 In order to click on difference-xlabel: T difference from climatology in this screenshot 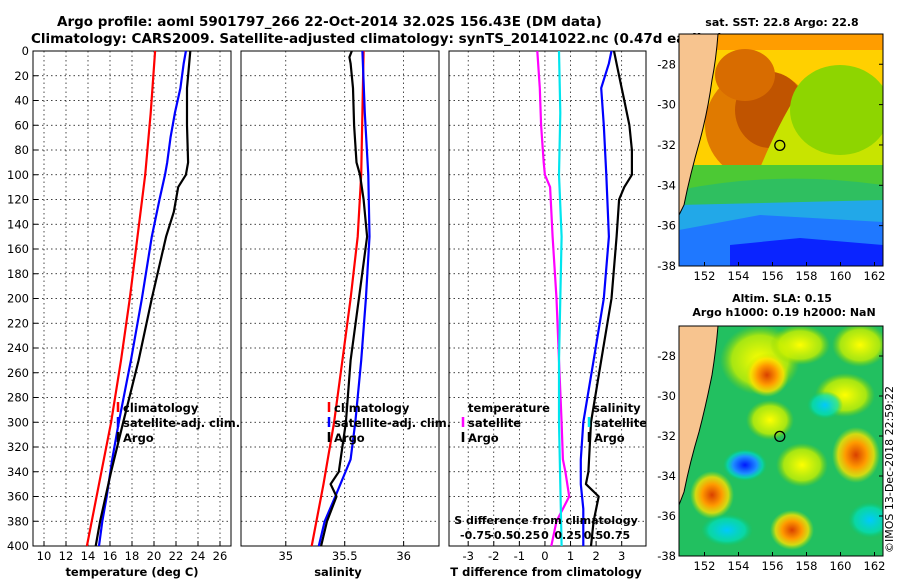, I will do `click(546, 572)`.